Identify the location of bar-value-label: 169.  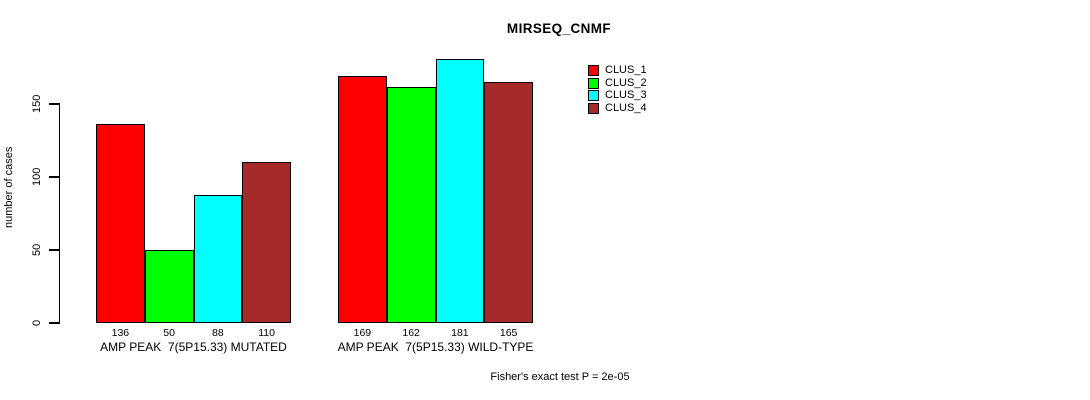
(362, 333).